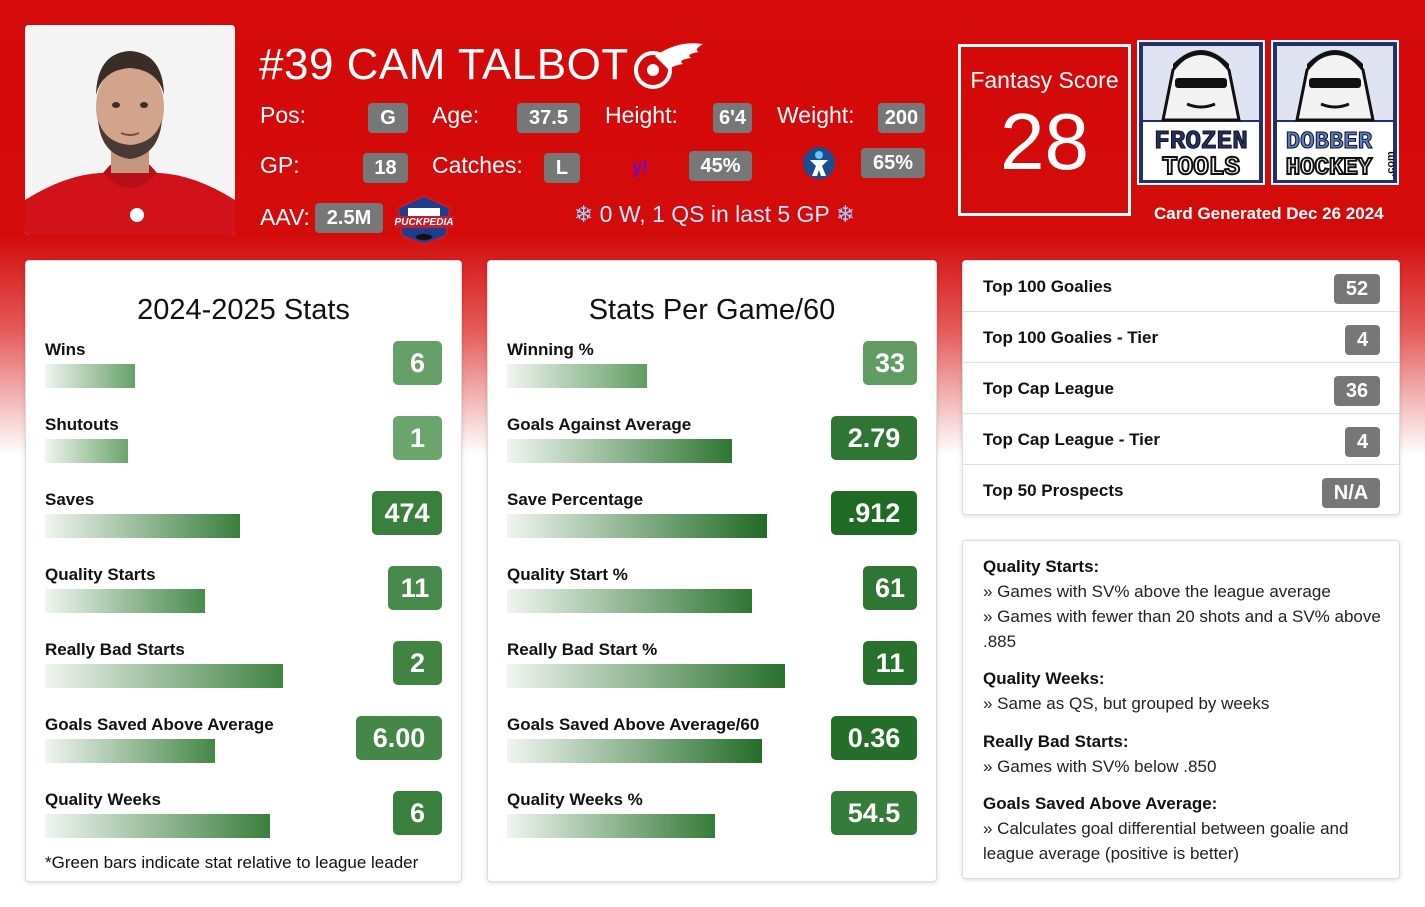 Image resolution: width=1425 pixels, height=907 pixels. Describe the element at coordinates (548, 118) in the screenshot. I see `age-badge: 37.5` at that location.